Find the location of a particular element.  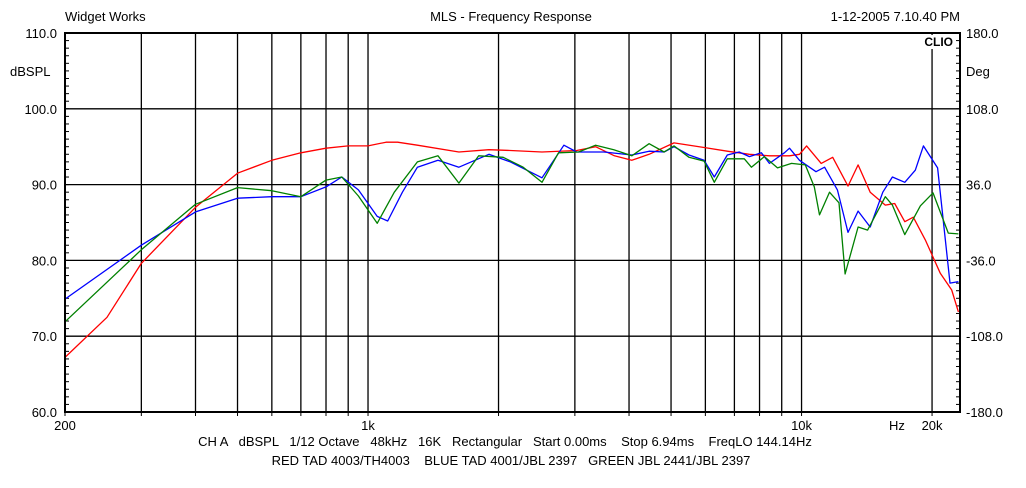

y2-axis-label: Deg is located at coordinates (978, 71).